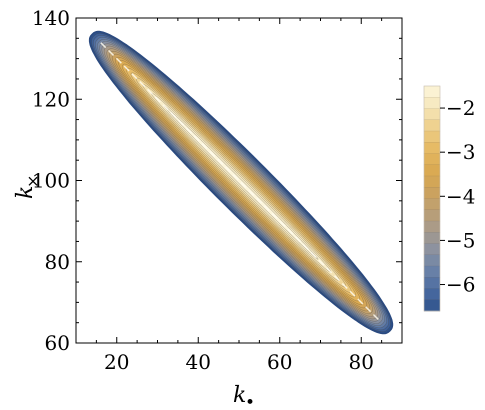  What do you see at coordinates (25, 192) in the screenshot?
I see `y-axis-label: k` at bounding box center [25, 192].